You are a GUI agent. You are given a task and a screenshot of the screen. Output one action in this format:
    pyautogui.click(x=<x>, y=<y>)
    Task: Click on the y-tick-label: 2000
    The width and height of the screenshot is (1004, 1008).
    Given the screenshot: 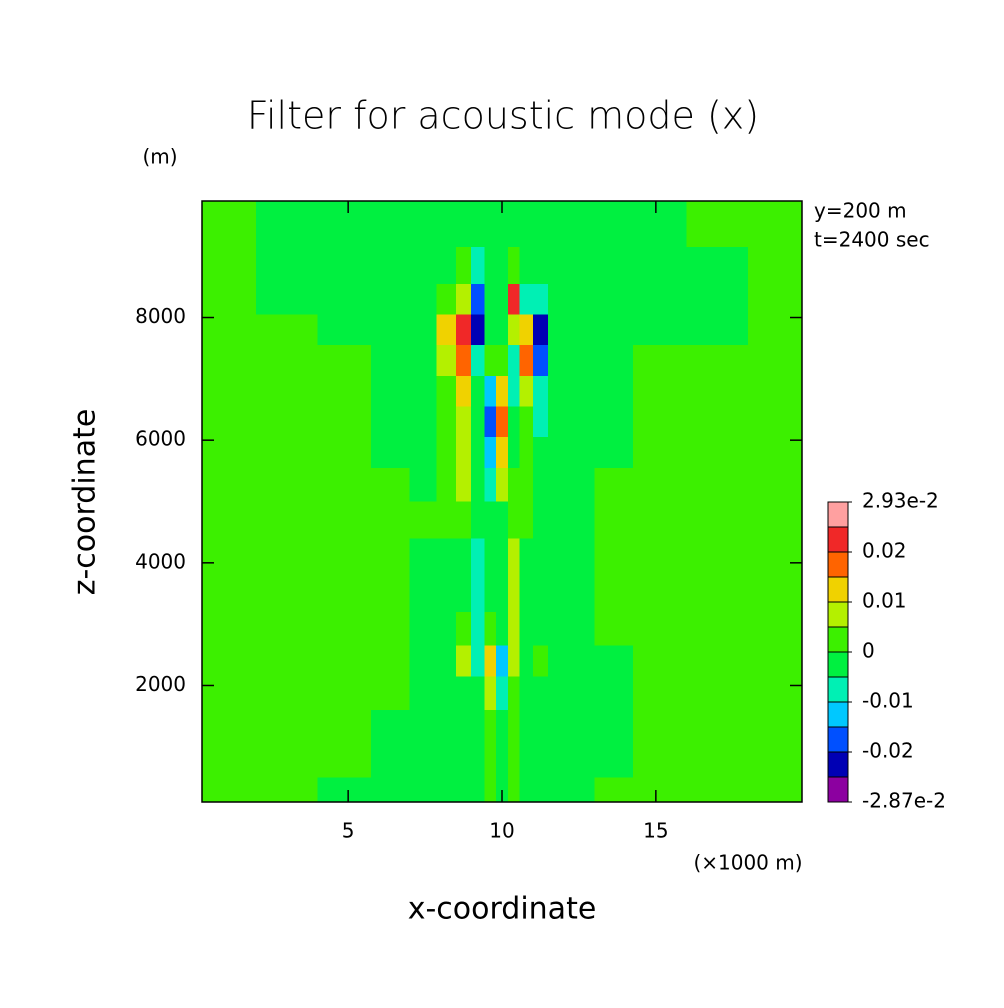 What is the action you would take?
    pyautogui.click(x=160, y=684)
    